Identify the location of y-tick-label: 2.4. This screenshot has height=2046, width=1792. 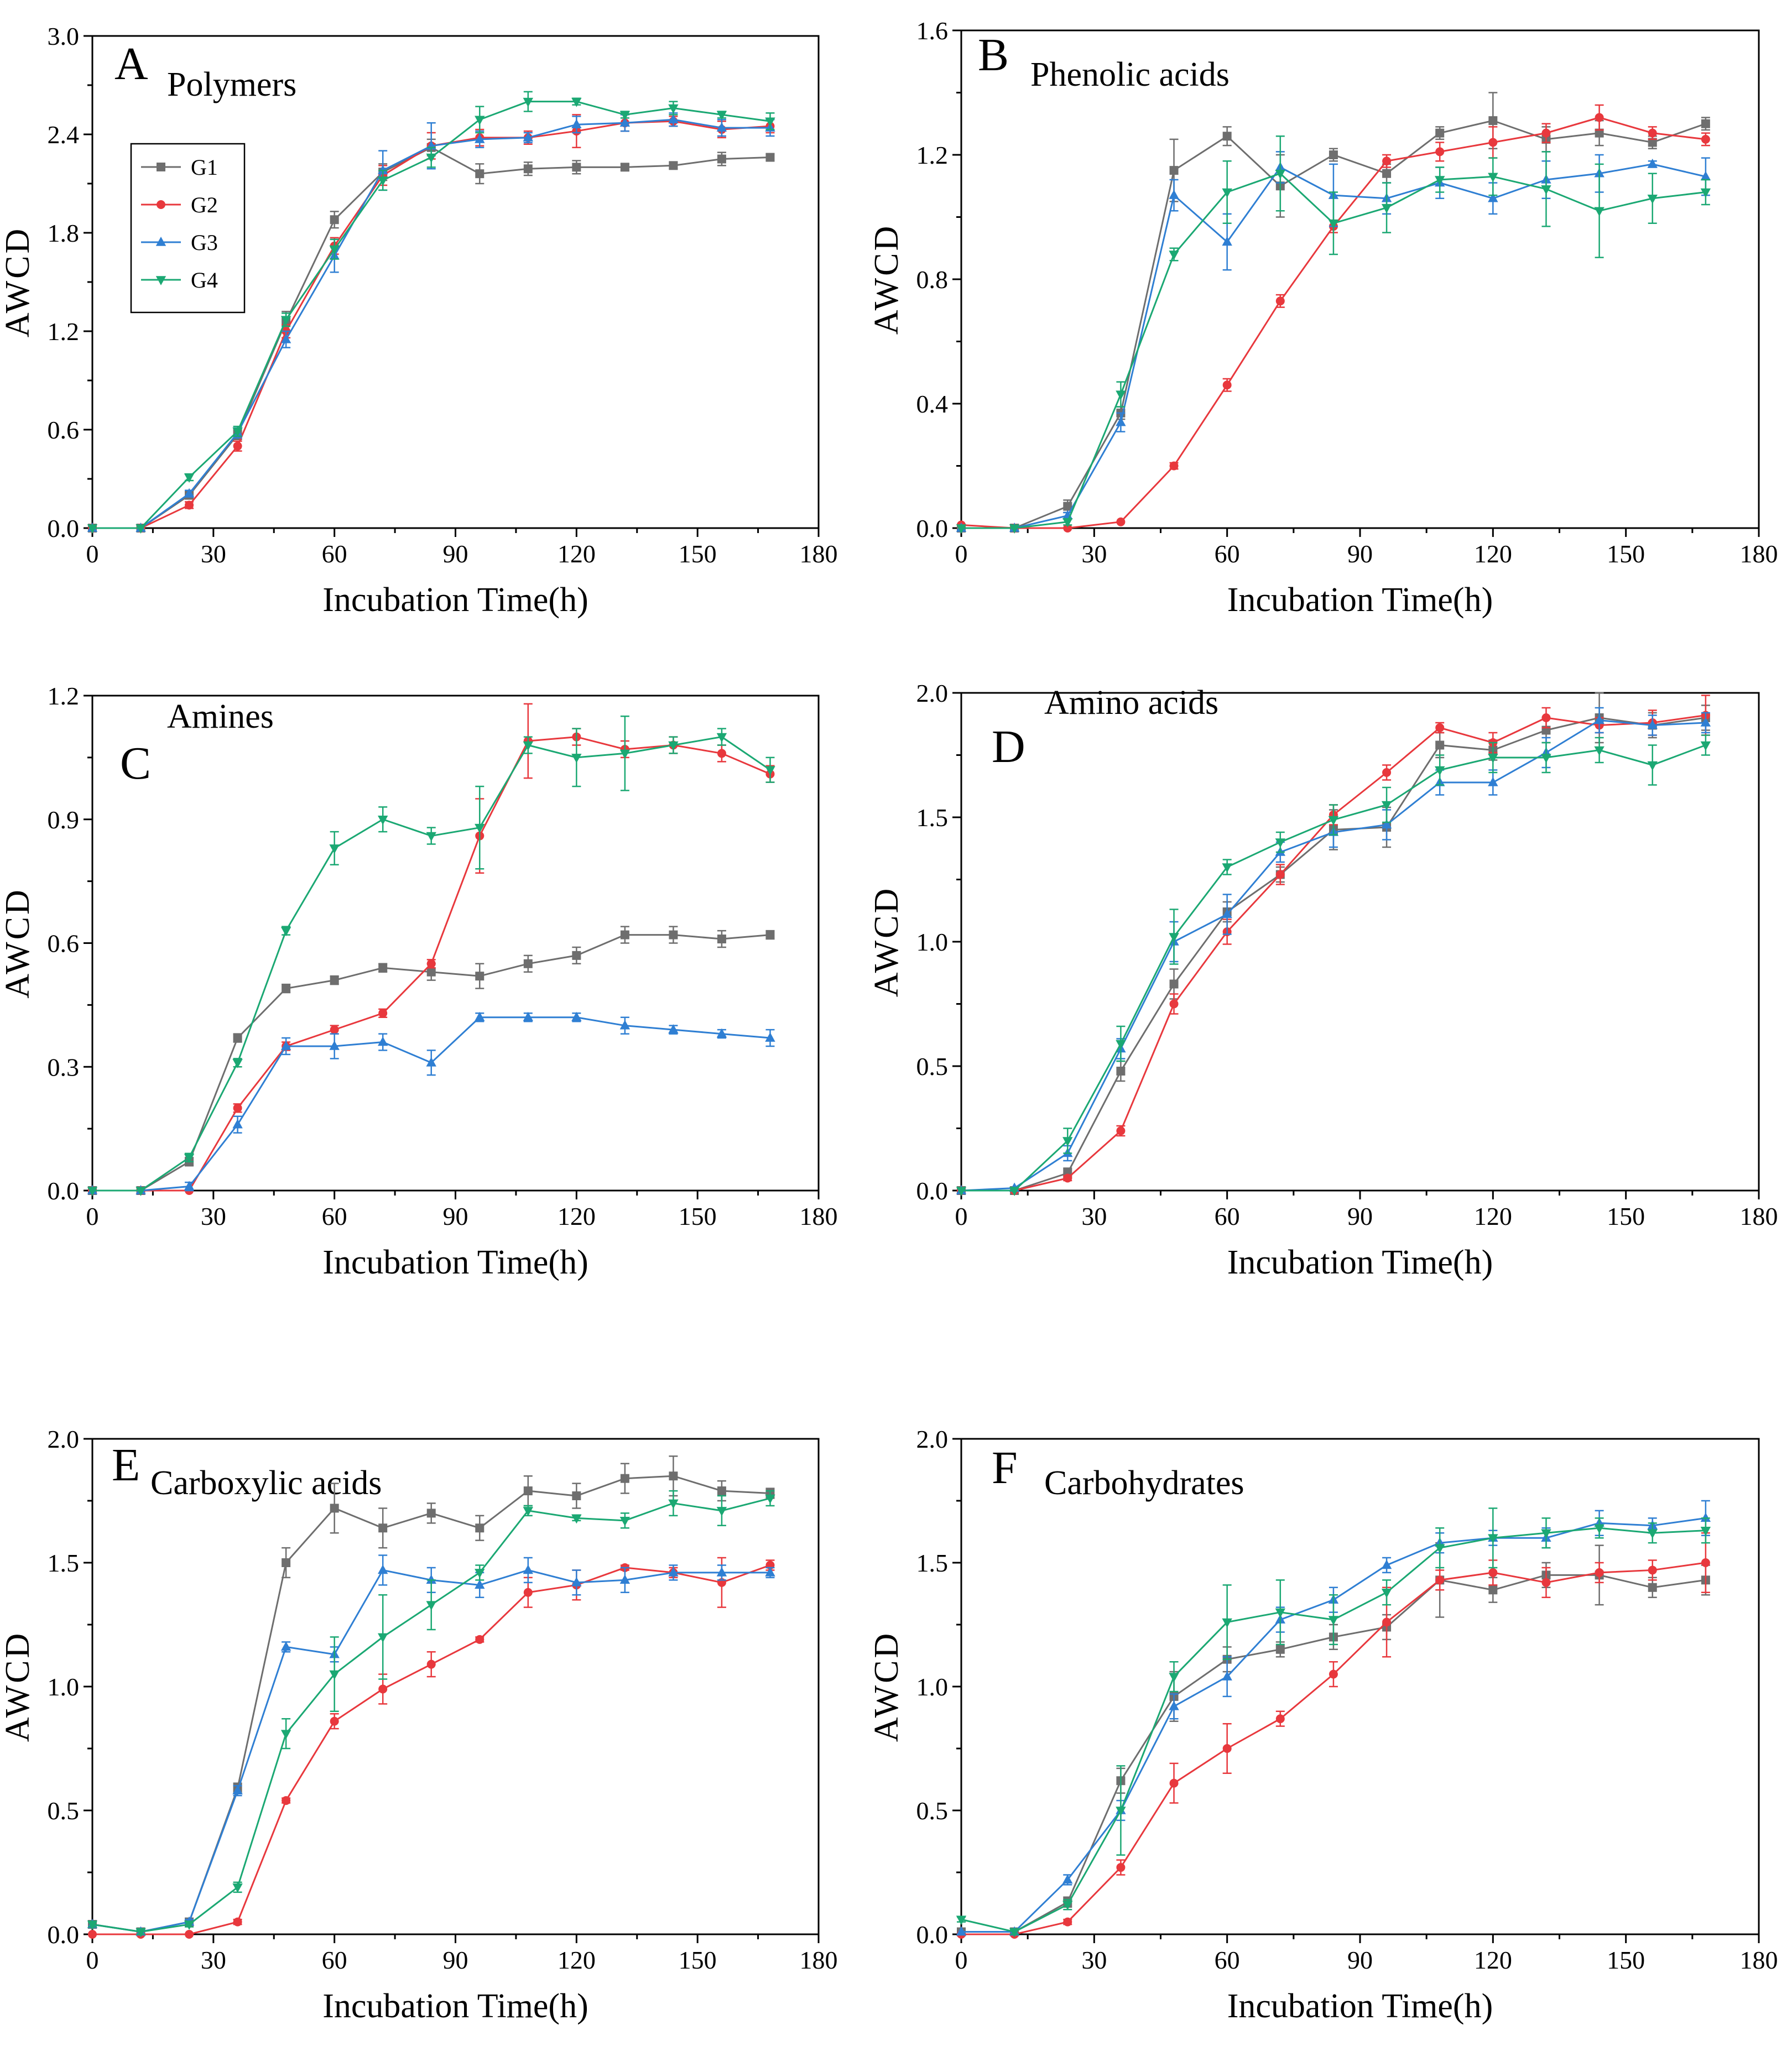
(64, 135).